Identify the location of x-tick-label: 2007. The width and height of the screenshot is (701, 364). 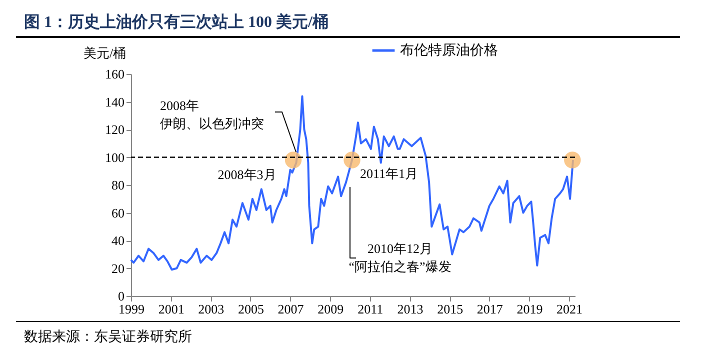
(291, 309).